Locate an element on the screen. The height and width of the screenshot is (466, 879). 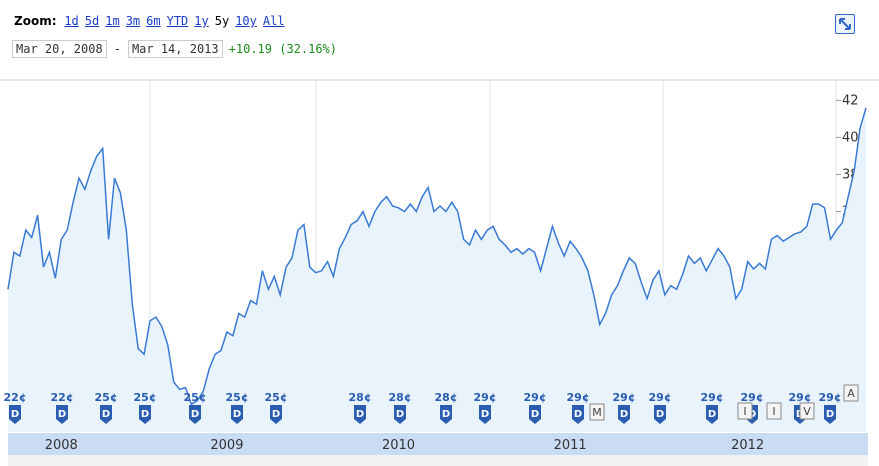
expand-button is located at coordinates (845, 24).